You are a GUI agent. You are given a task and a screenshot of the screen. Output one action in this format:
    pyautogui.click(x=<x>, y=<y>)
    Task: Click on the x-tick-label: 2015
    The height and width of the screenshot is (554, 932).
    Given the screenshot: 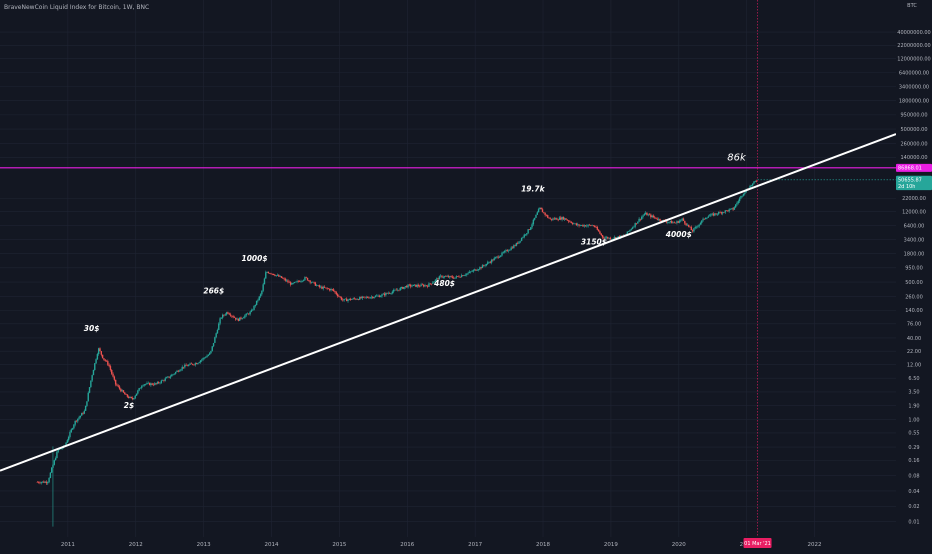 What is the action you would take?
    pyautogui.click(x=339, y=545)
    